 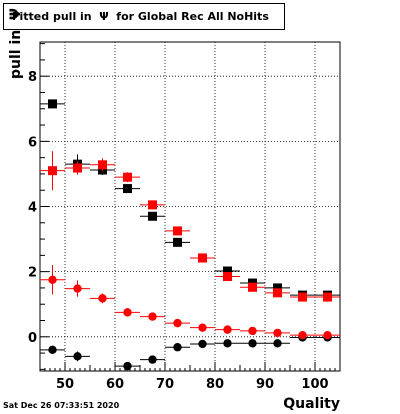 I want to click on x-tick-label: 60, so click(x=115, y=384).